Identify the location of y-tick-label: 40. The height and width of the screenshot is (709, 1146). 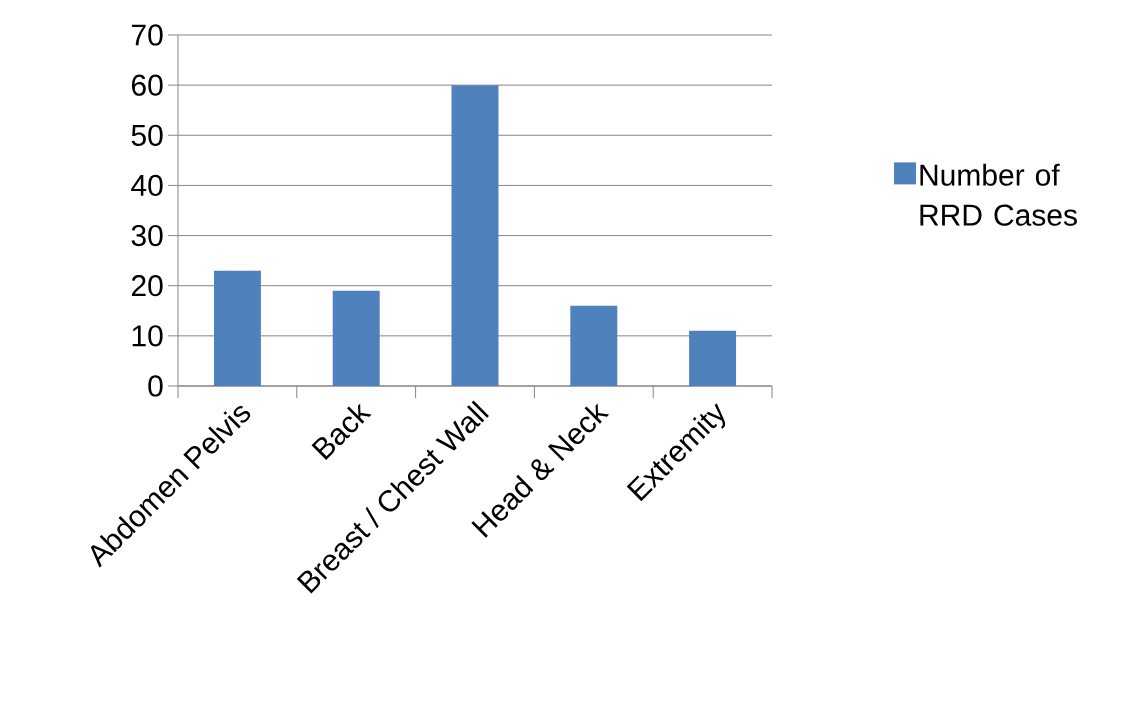
(147, 185).